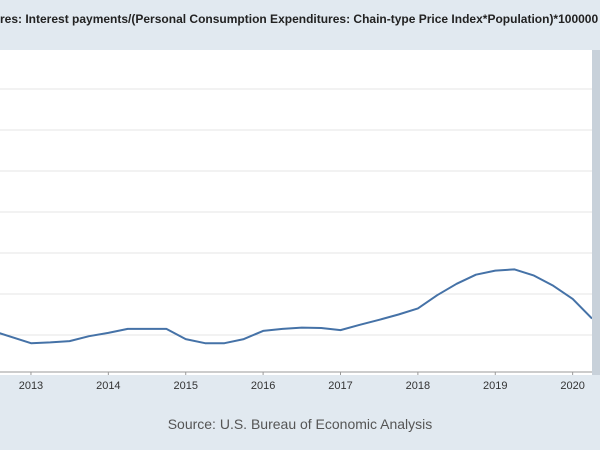 Image resolution: width=600 pixels, height=450 pixels. Describe the element at coordinates (418, 386) in the screenshot. I see `x-tick-label: 2018` at that location.